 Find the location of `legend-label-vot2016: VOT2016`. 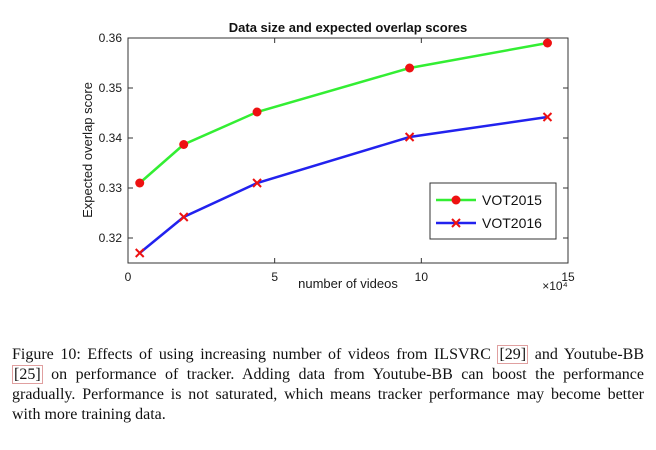

legend-label-vot2016: VOT2016 is located at coordinates (512, 223).